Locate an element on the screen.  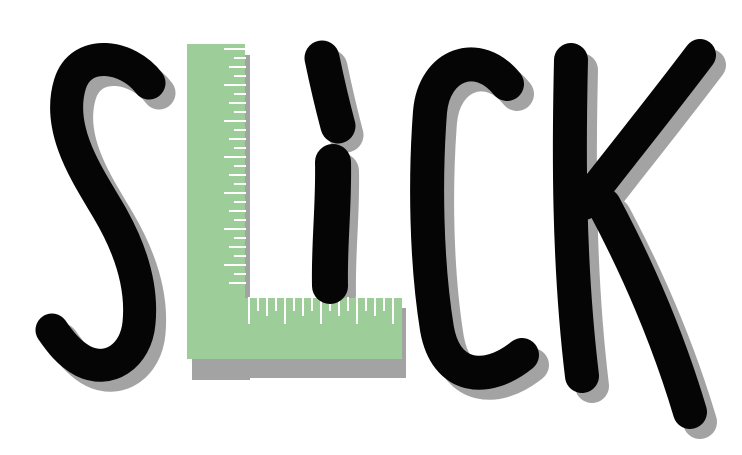
letter-i is located at coordinates (330, 172).